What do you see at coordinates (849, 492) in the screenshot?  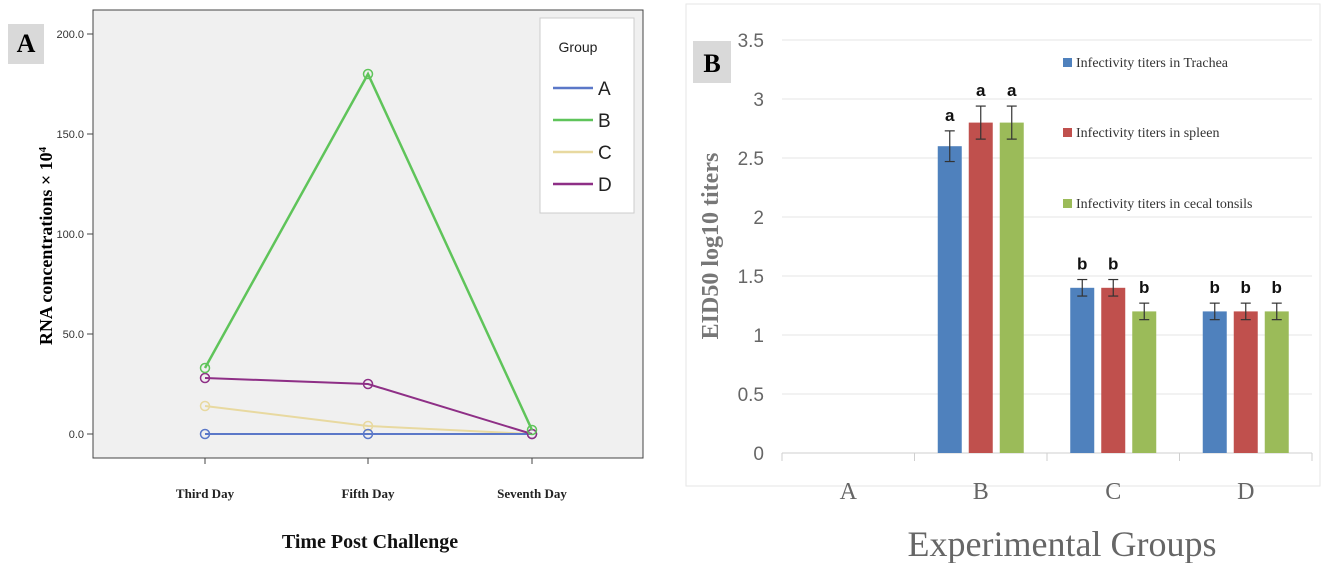 I see `x-tick-label-b: A` at bounding box center [849, 492].